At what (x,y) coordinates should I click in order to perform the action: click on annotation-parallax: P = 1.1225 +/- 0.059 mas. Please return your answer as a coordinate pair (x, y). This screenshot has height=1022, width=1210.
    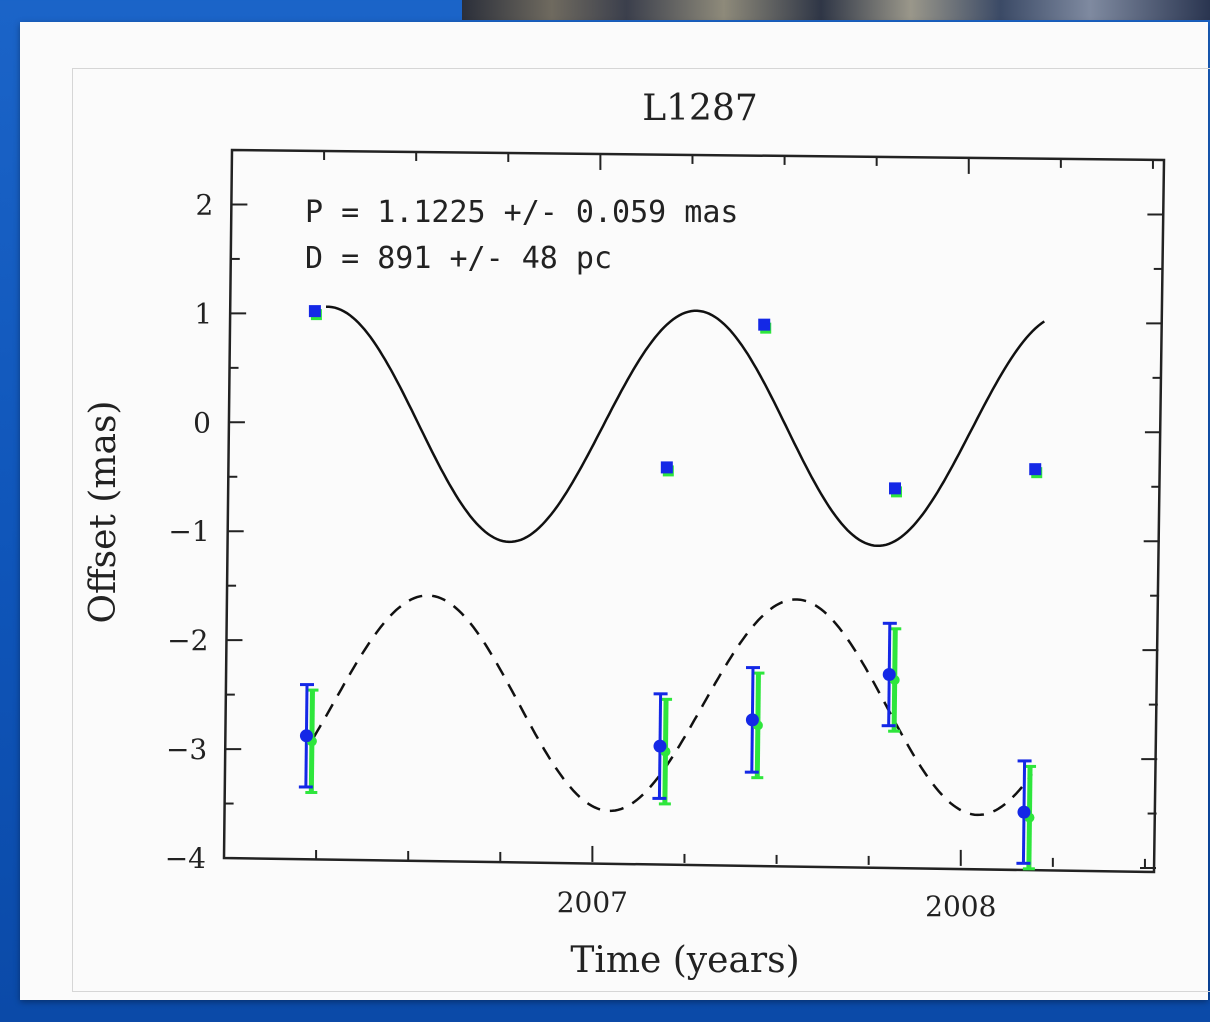
    Looking at the image, I should click on (521, 212).